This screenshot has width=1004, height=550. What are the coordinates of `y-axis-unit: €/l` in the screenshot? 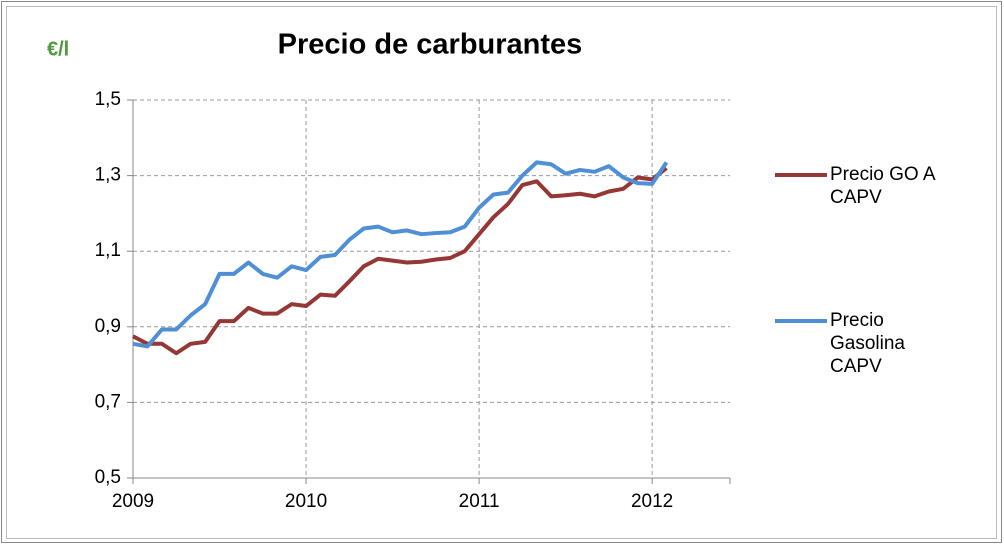 It's located at (58, 49).